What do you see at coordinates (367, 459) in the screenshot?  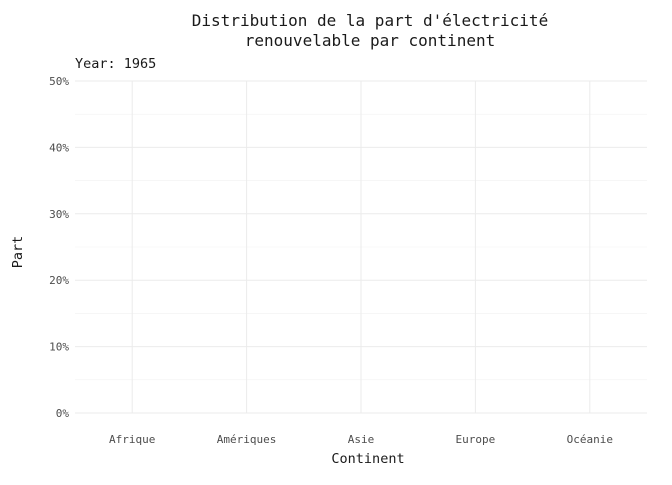 I see `x-axis-title: Continent` at bounding box center [367, 459].